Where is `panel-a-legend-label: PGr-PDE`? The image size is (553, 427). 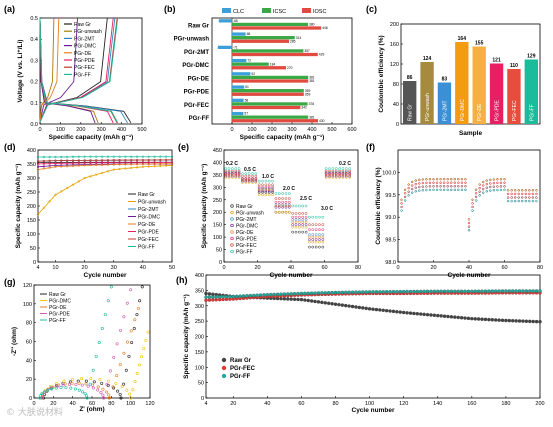 panel-a-legend-label: PGr-PDE is located at coordinates (85, 61).